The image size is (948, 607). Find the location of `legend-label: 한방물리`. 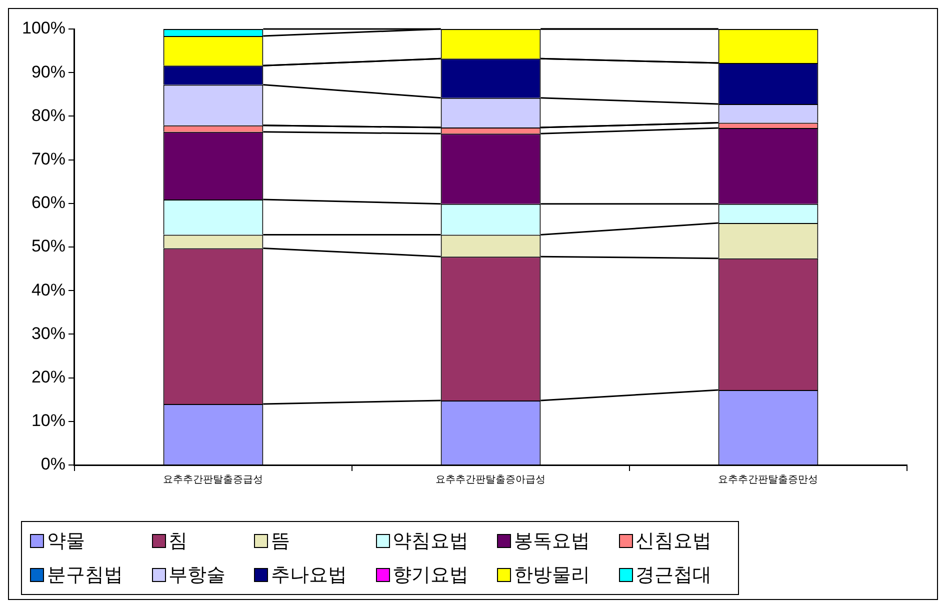

legend-label: 한방물리 is located at coordinates (552, 575).